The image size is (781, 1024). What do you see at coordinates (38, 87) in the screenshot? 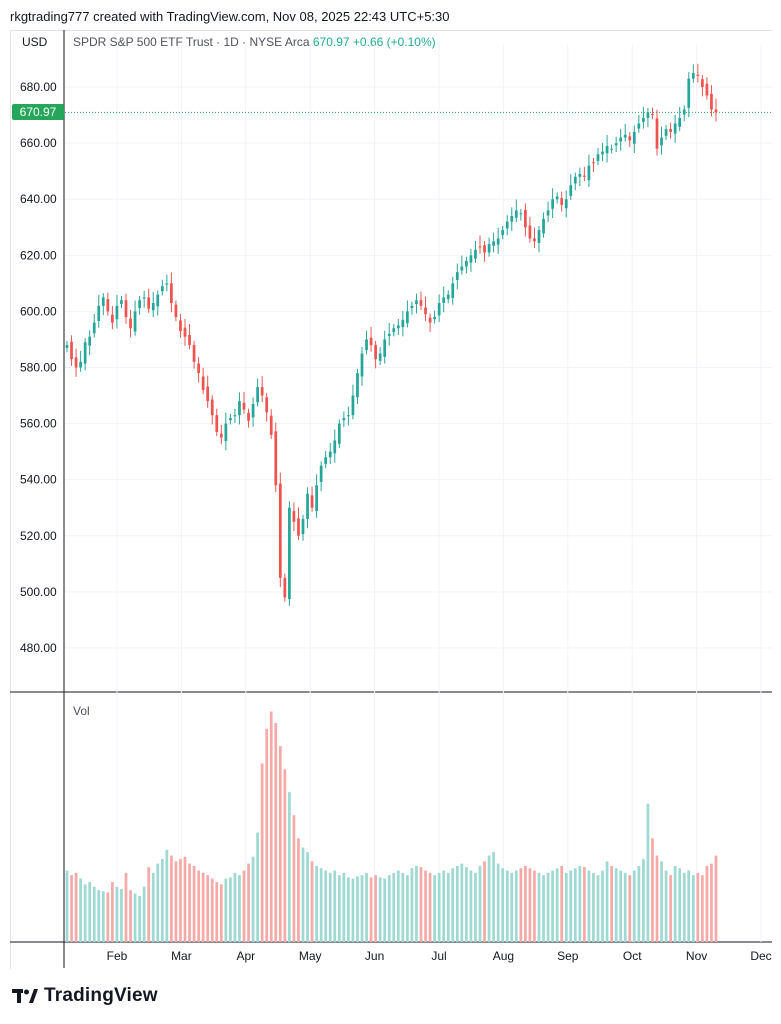
I see `y-tick-label: 680.00` at bounding box center [38, 87].